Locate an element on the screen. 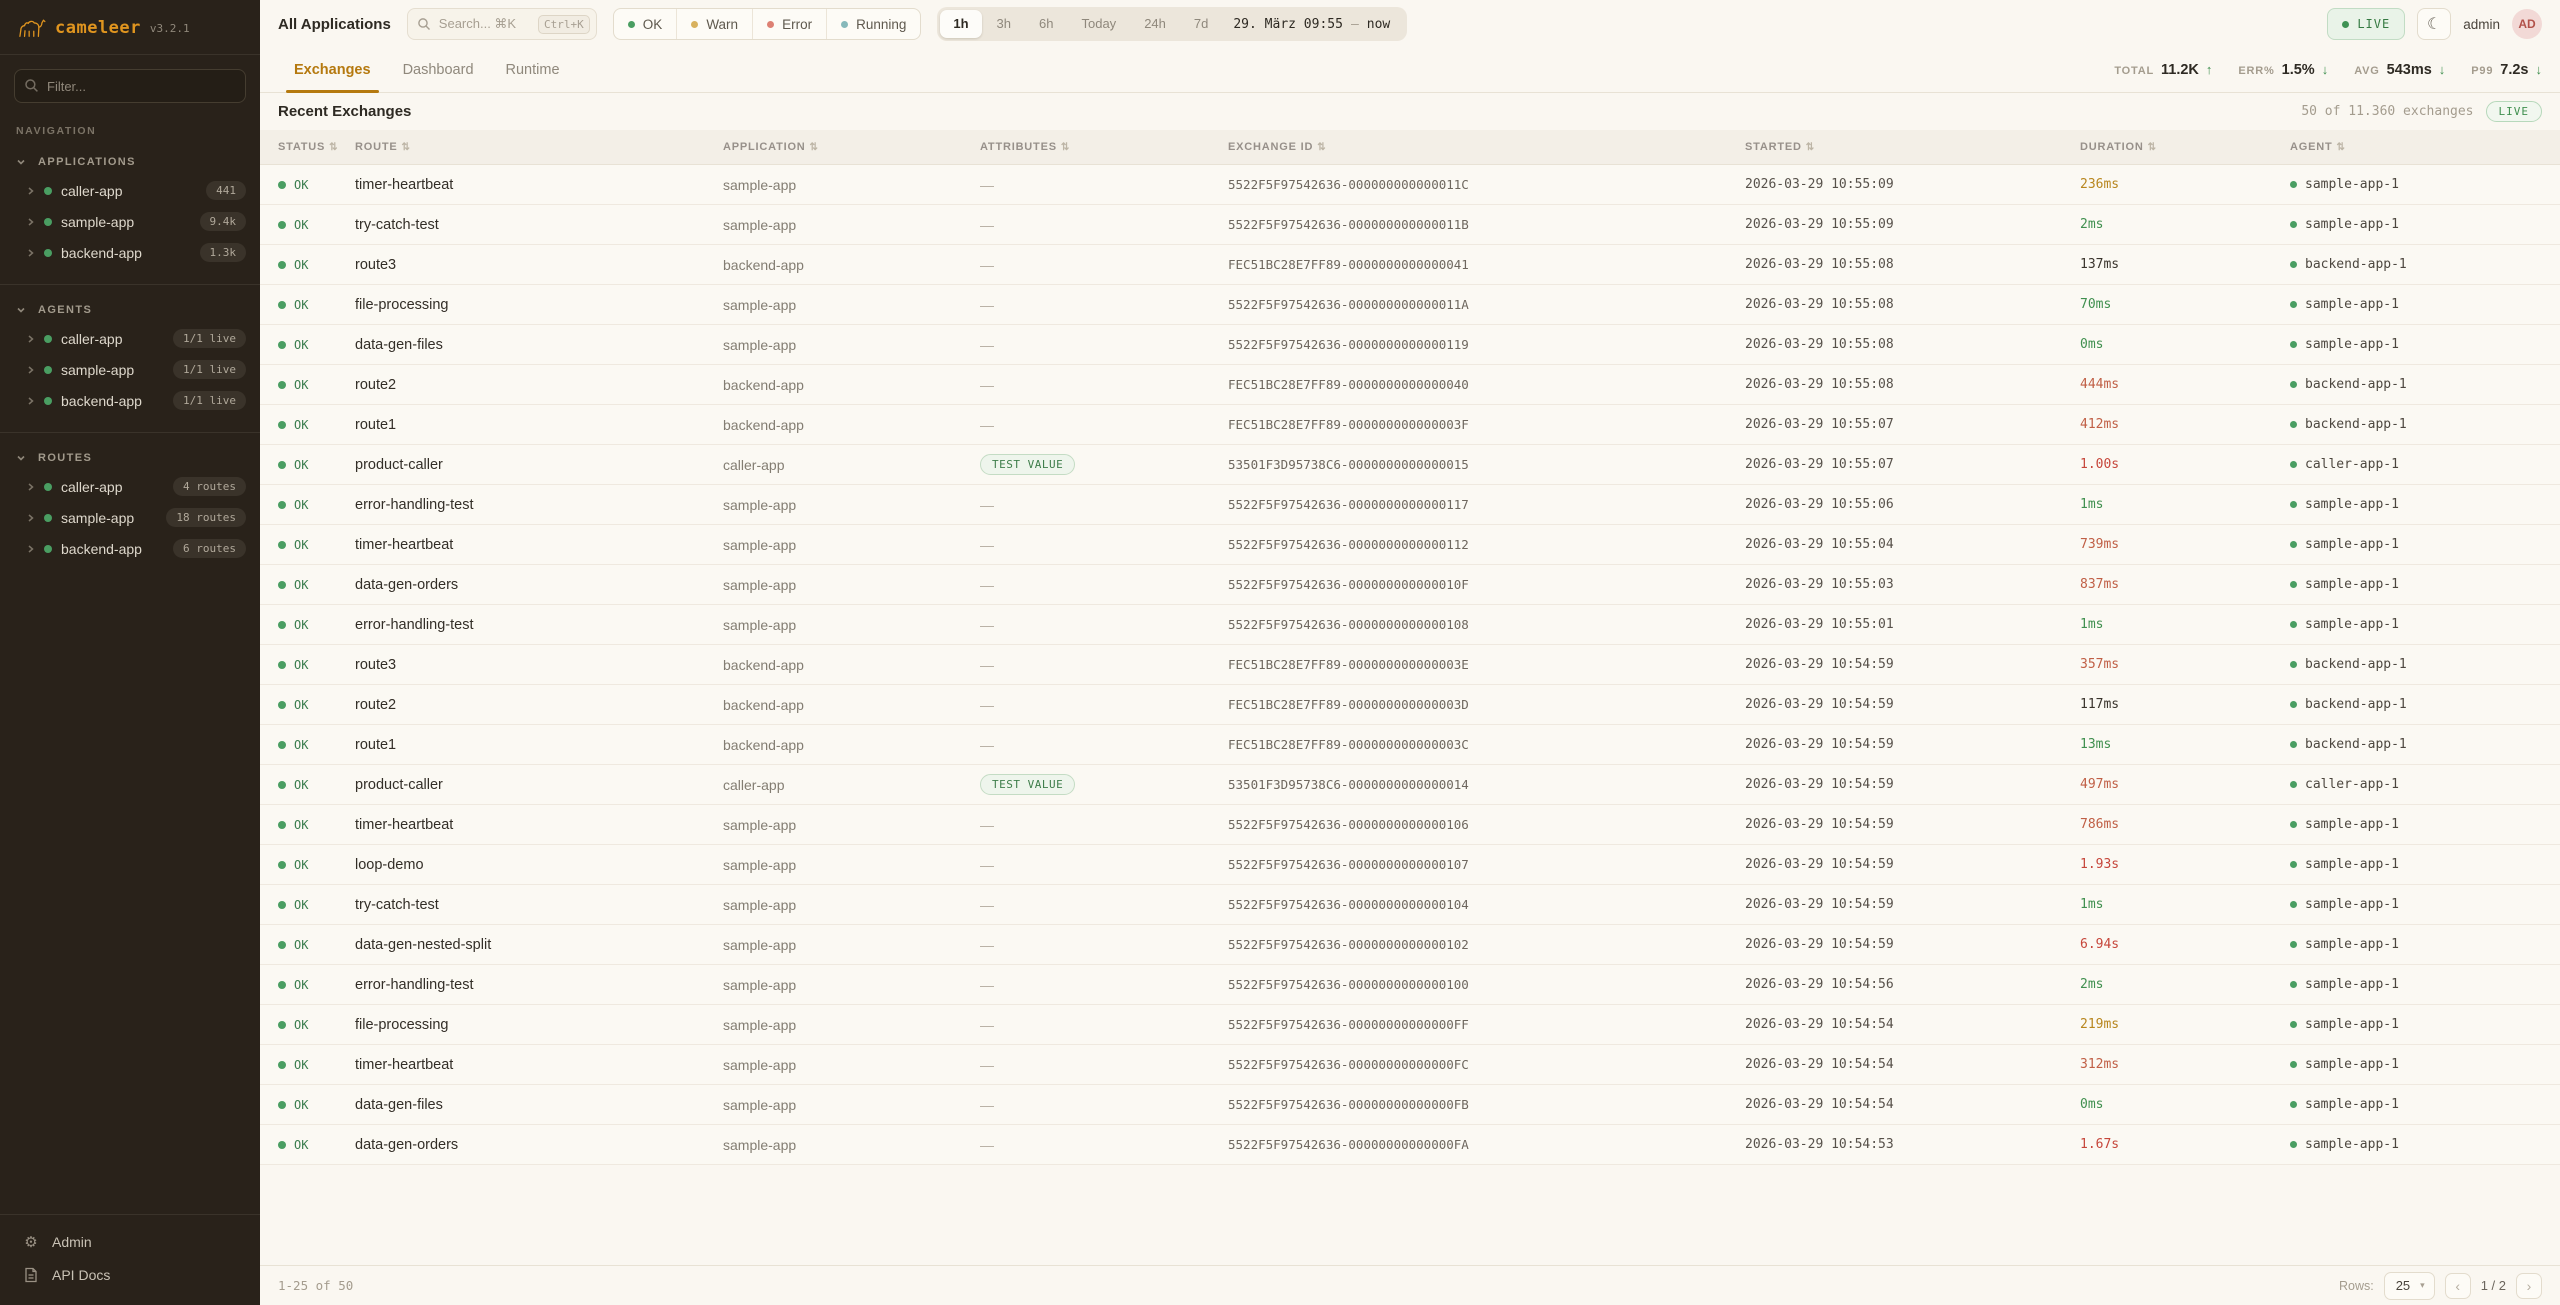 This screenshot has width=2560, height=1305. previous-page-button: ‹ is located at coordinates (2457, 1285).